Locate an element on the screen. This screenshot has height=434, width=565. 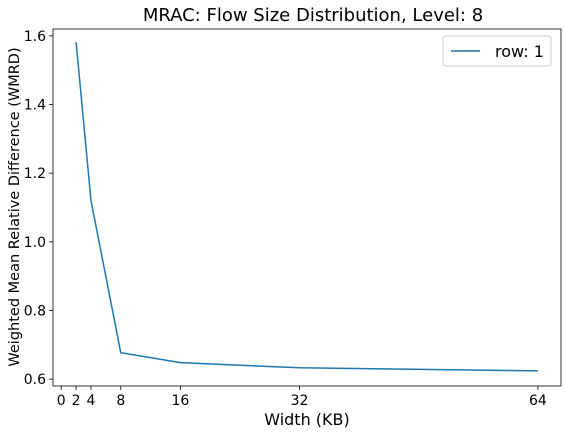
y-tick-label: 1.2 is located at coordinates (35, 174).